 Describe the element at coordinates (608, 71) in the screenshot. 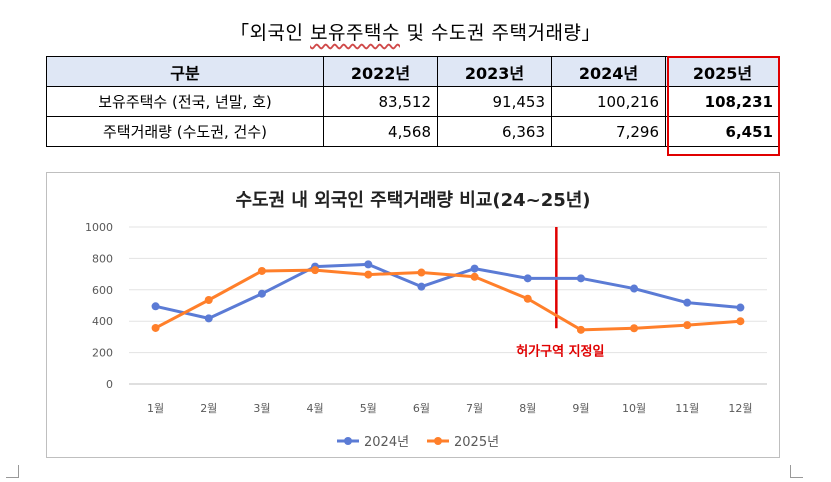

I see `header-2024: 2024년` at that location.